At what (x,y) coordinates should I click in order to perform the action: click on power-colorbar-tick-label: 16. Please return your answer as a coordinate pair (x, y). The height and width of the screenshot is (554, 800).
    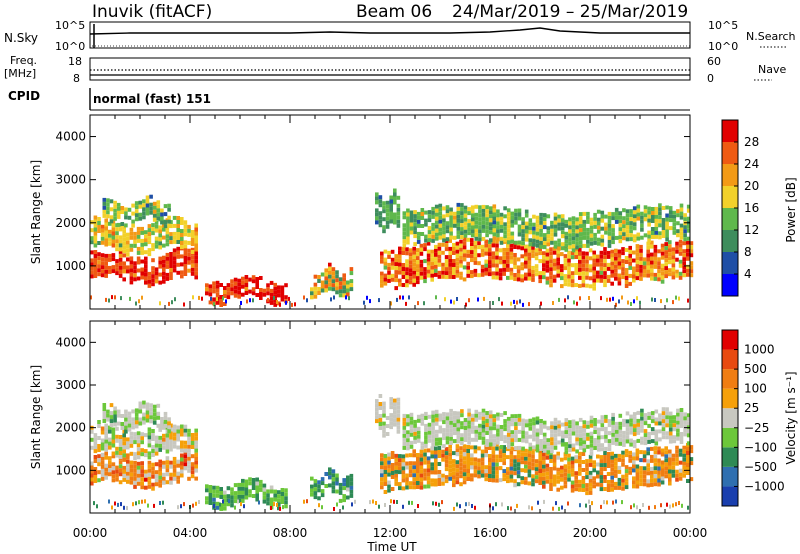
    Looking at the image, I should click on (751, 208).